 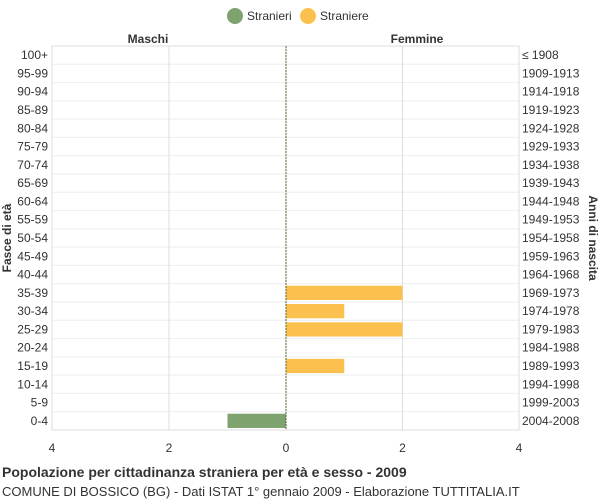 What do you see at coordinates (32, 92) in the screenshot?
I see `age-group-label: 90-94` at bounding box center [32, 92].